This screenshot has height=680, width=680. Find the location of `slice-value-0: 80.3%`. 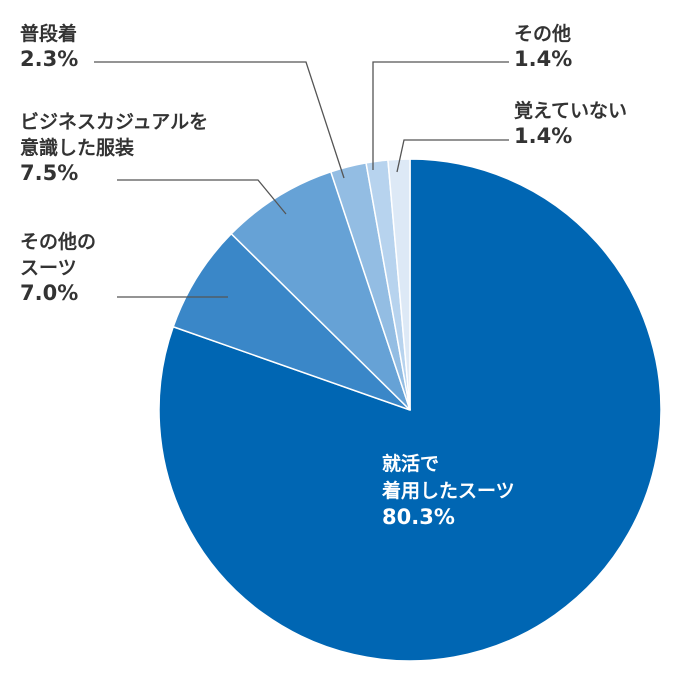

slice-value-0: 80.3% is located at coordinates (418, 517).